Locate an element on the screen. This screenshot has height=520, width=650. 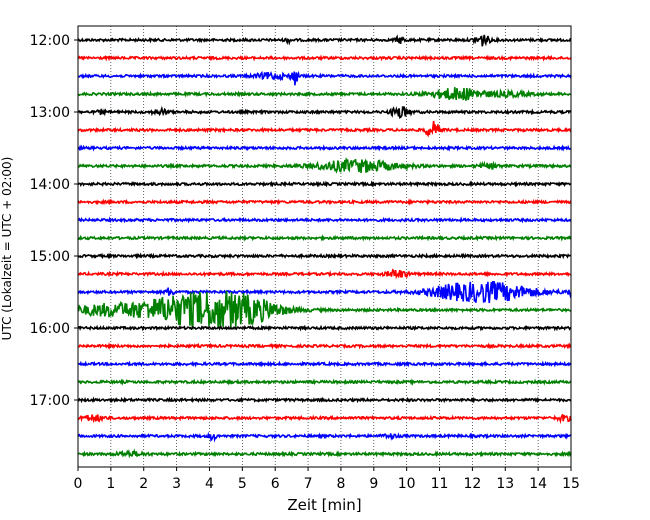
x-tick-label: 7 is located at coordinates (308, 484).